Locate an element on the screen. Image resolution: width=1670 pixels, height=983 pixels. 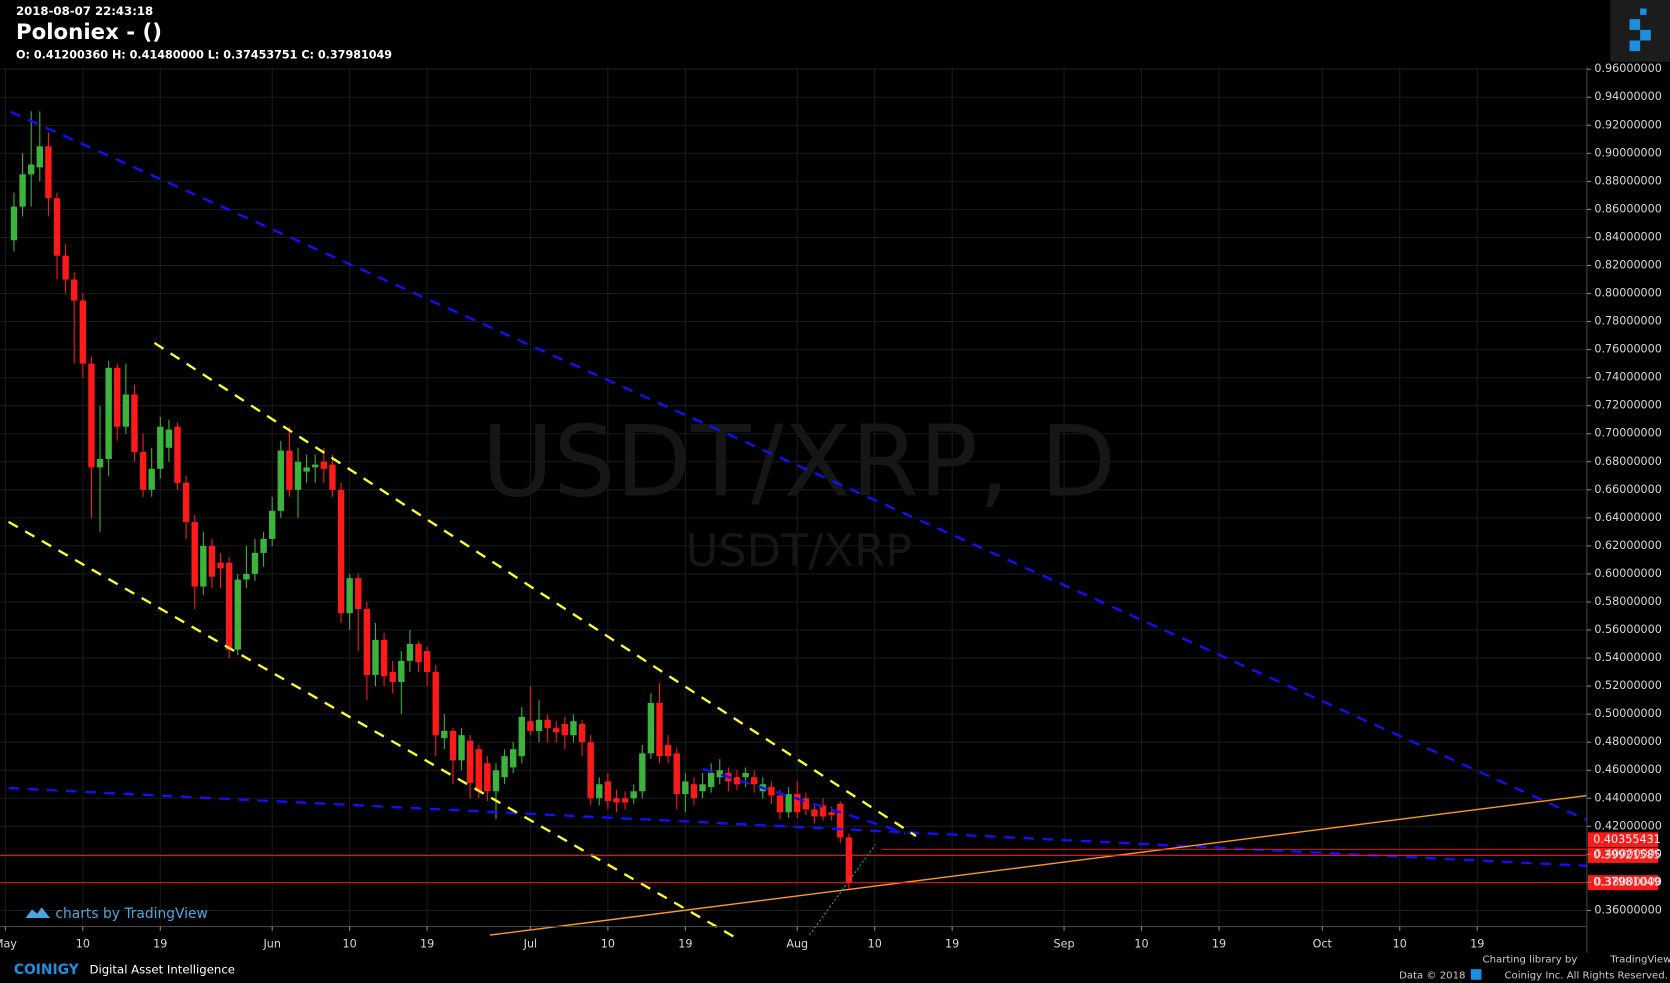
y-tick-label: 0.58000000 is located at coordinates (1628, 601).